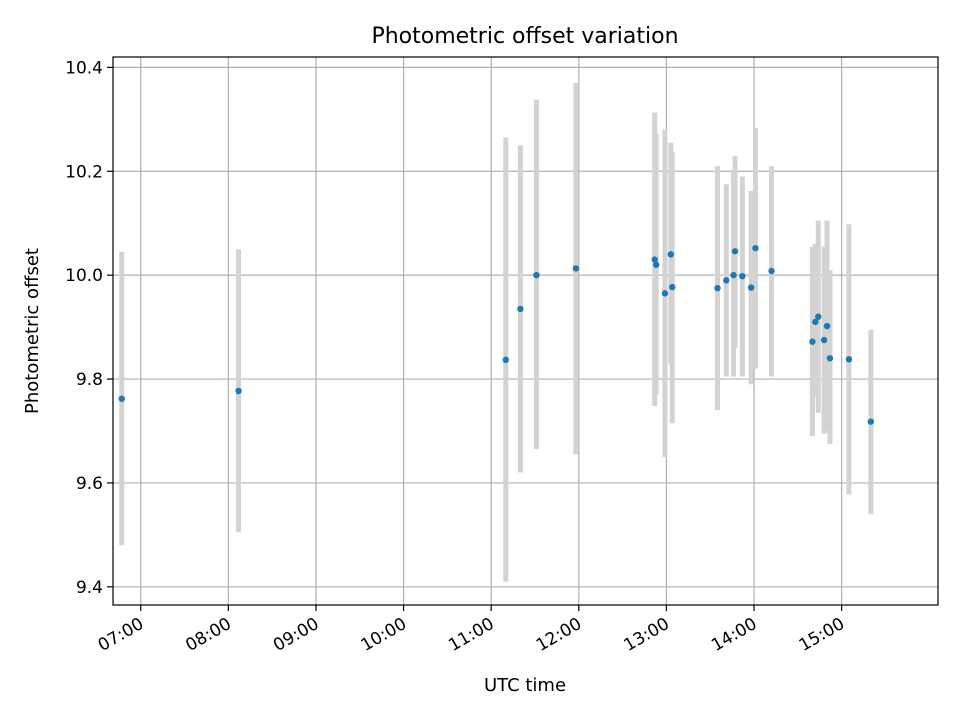  What do you see at coordinates (525, 685) in the screenshot?
I see `x-axis-label: UTC time` at bounding box center [525, 685].